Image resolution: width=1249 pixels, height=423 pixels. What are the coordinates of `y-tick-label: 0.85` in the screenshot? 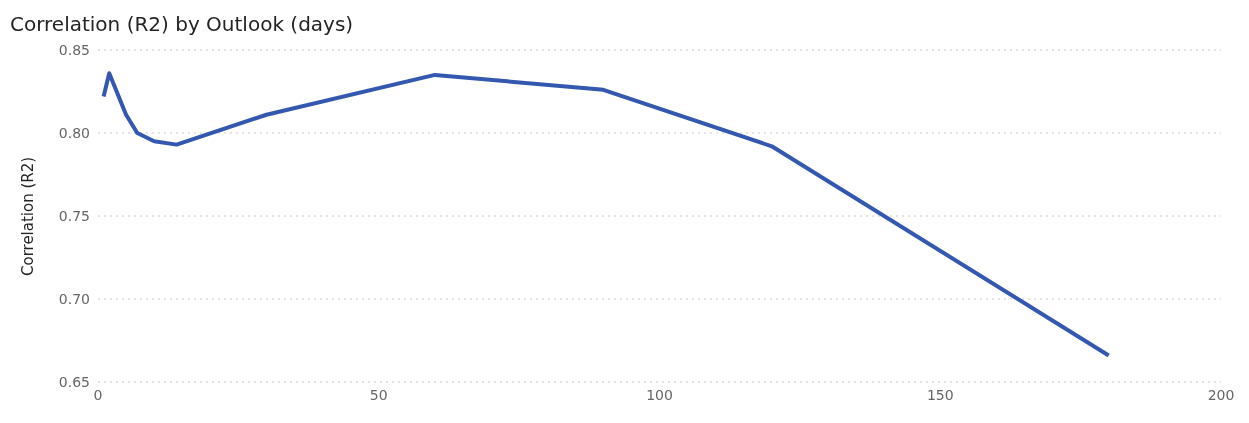 It's located at (74, 49).